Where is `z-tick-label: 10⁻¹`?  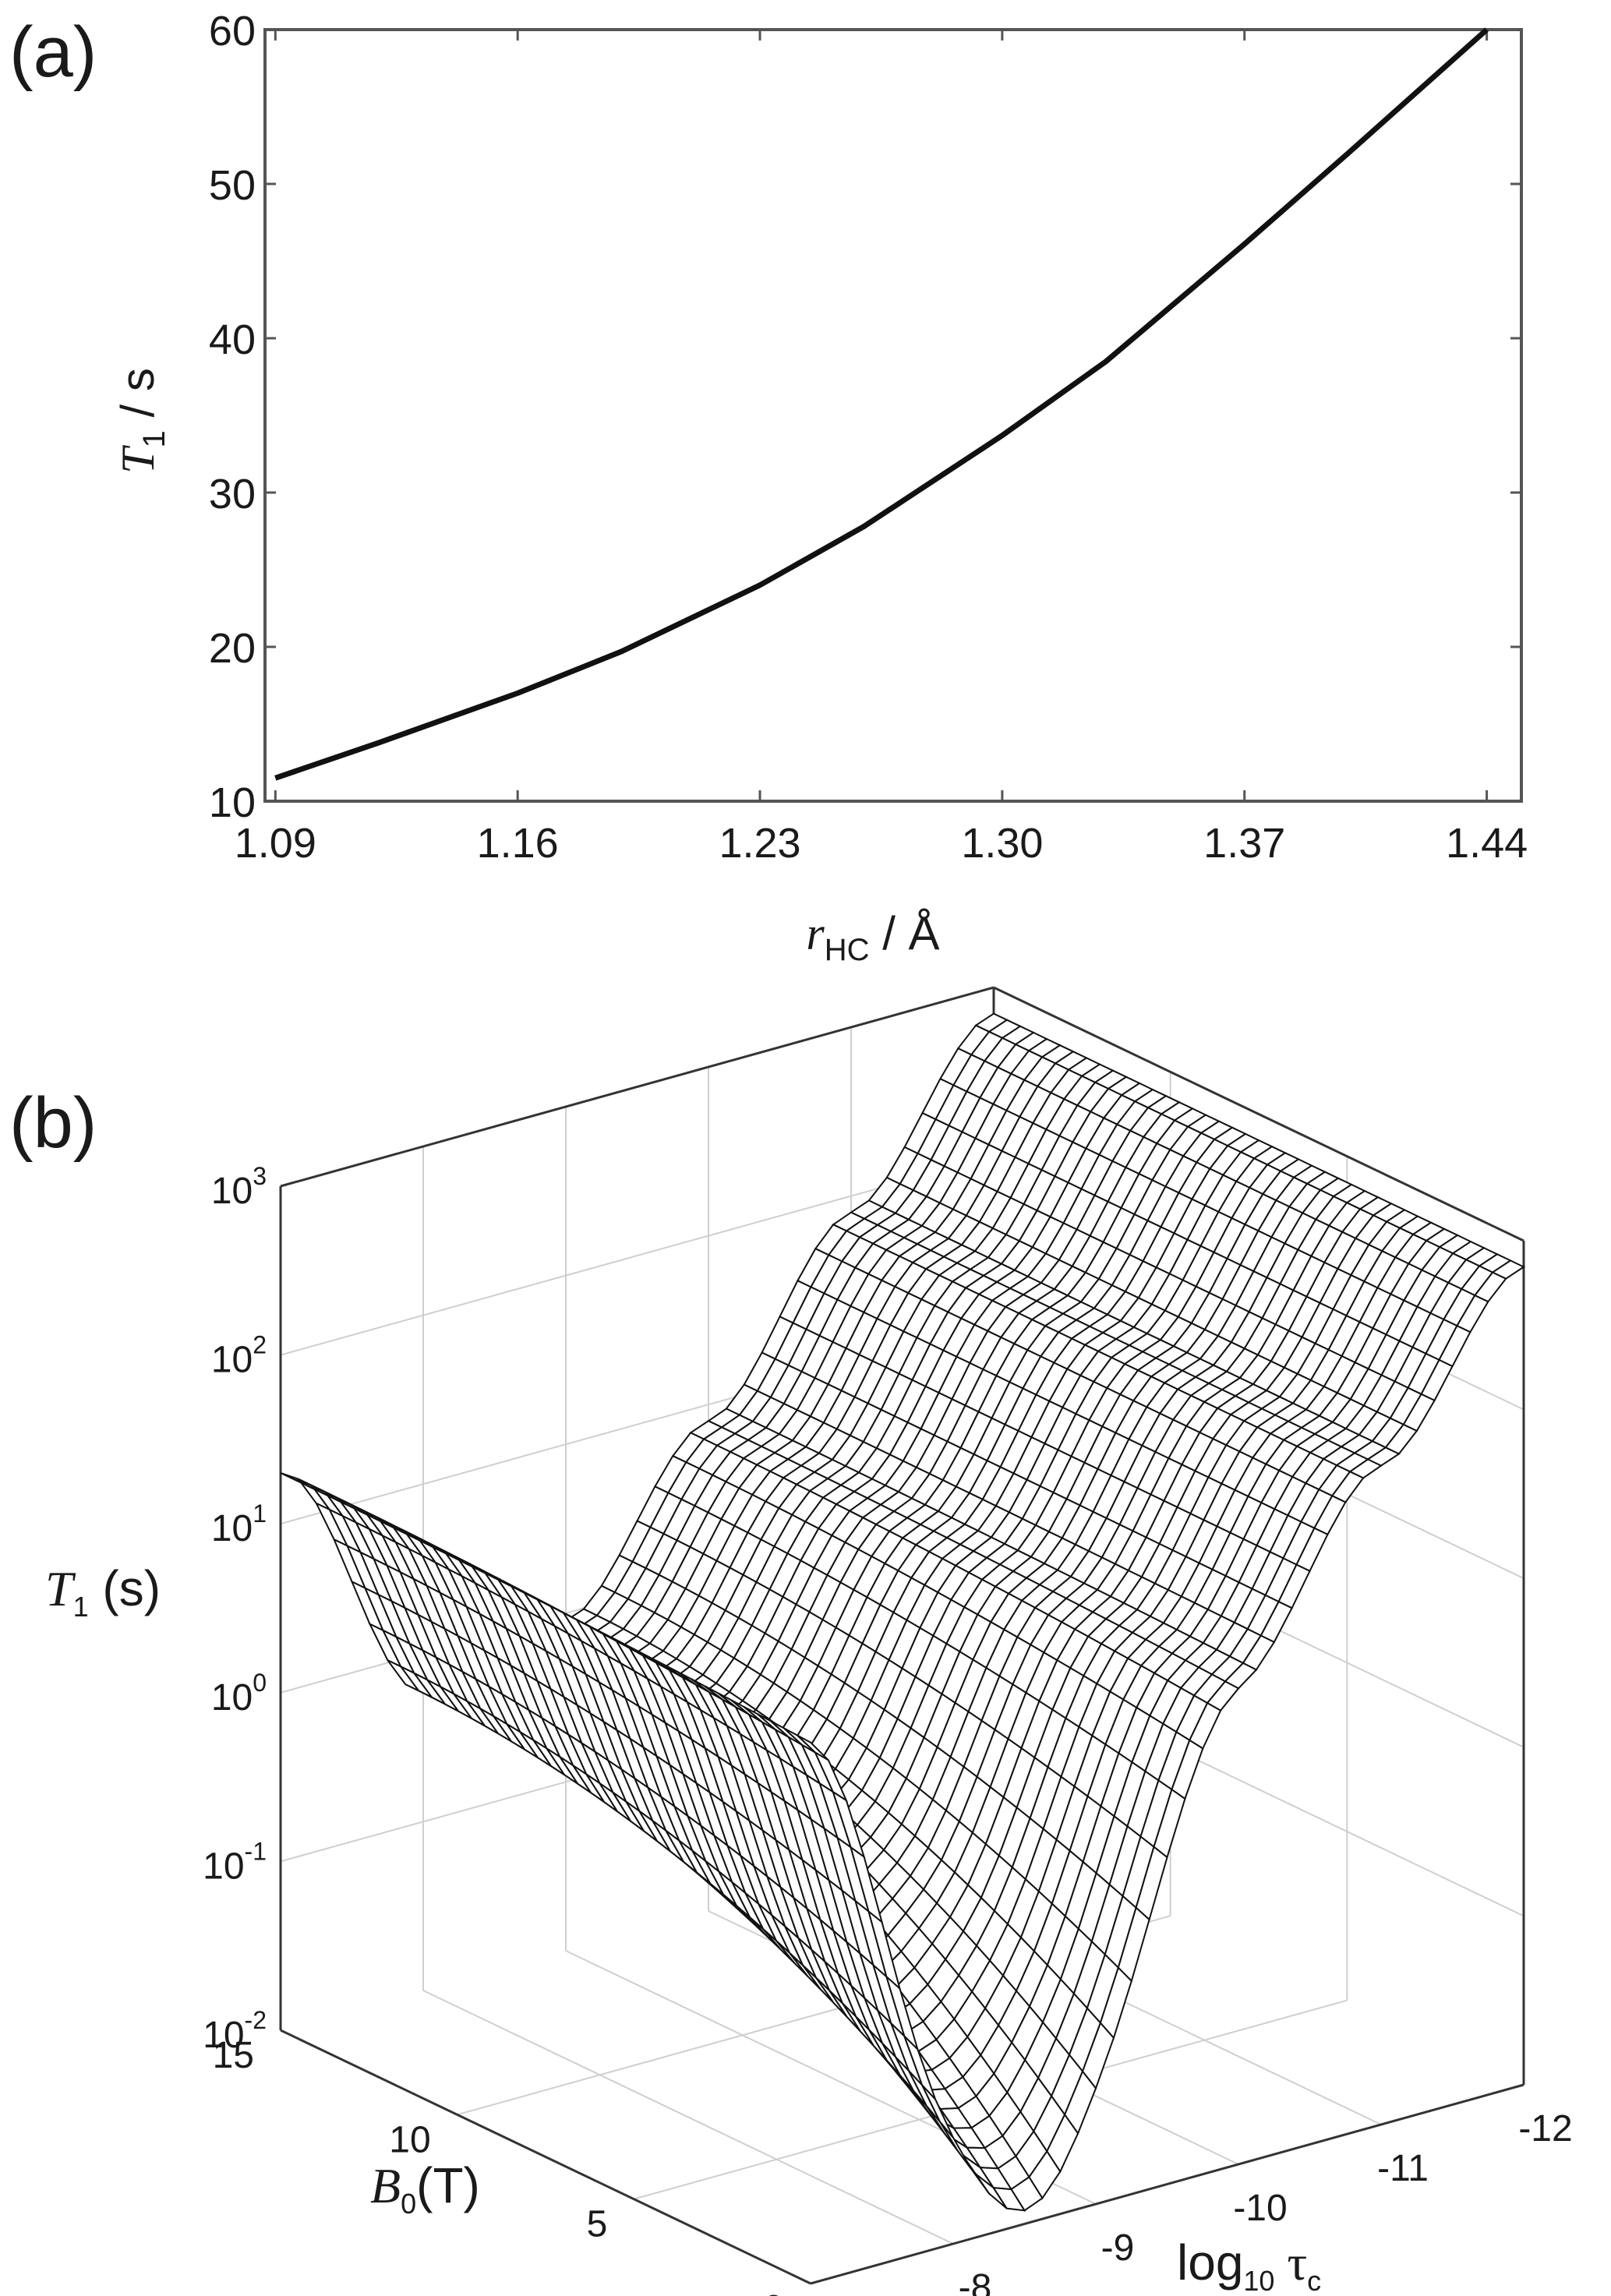 z-tick-label: 10⁻¹ is located at coordinates (235, 1862).